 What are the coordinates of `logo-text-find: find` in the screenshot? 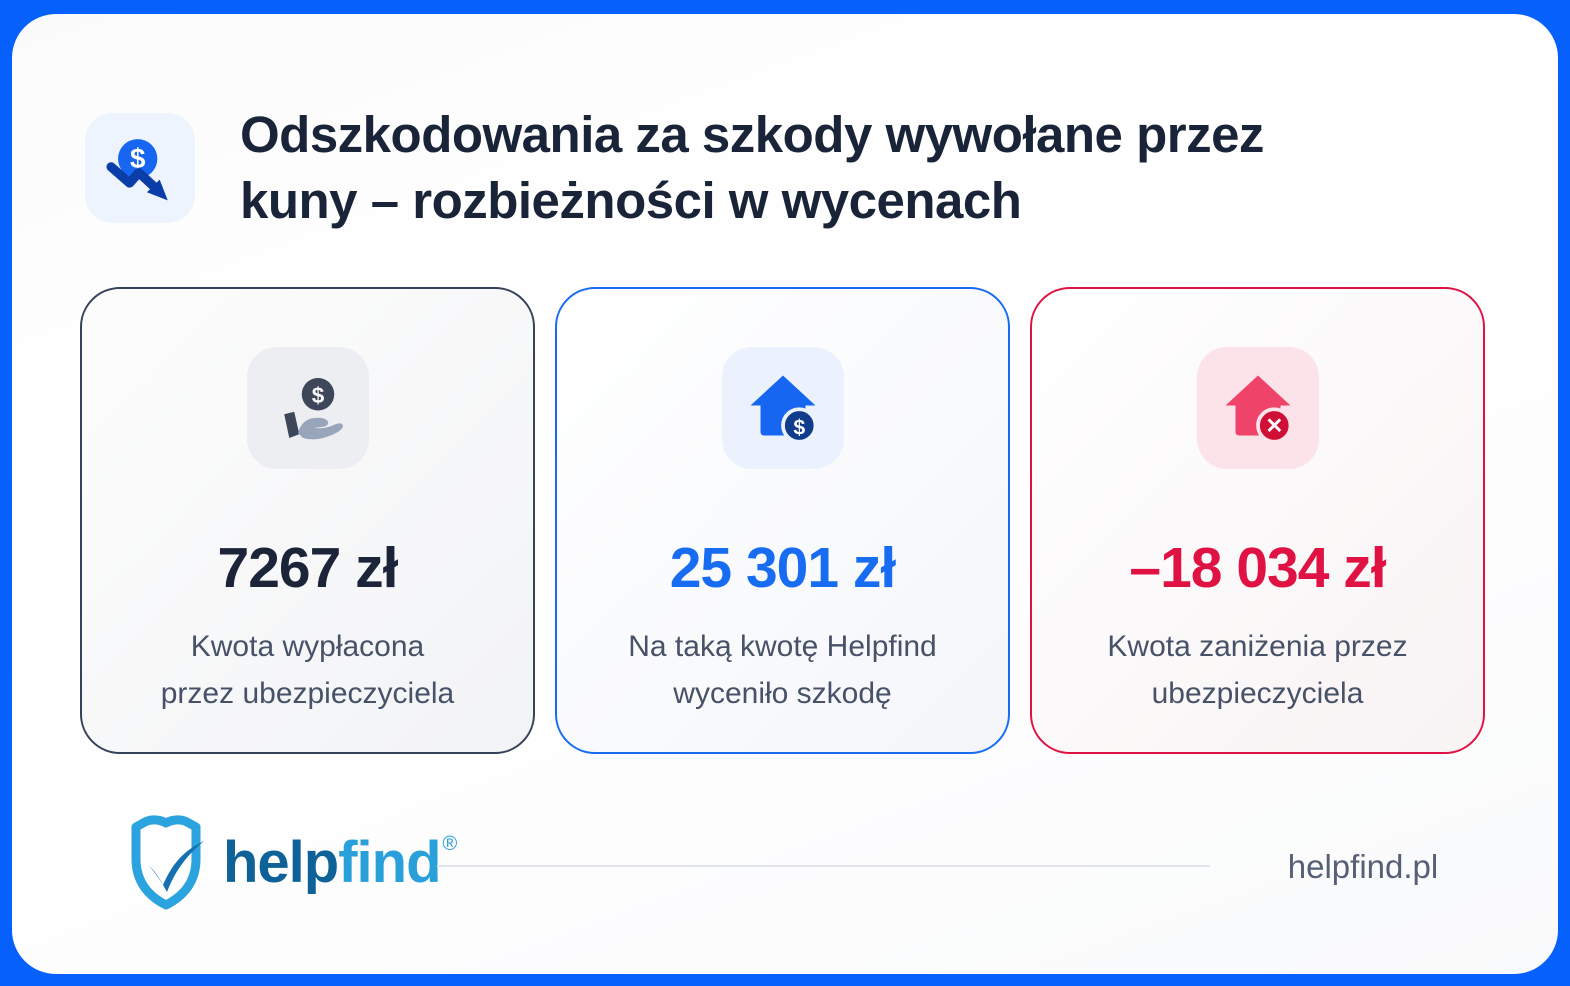 It's located at (389, 862).